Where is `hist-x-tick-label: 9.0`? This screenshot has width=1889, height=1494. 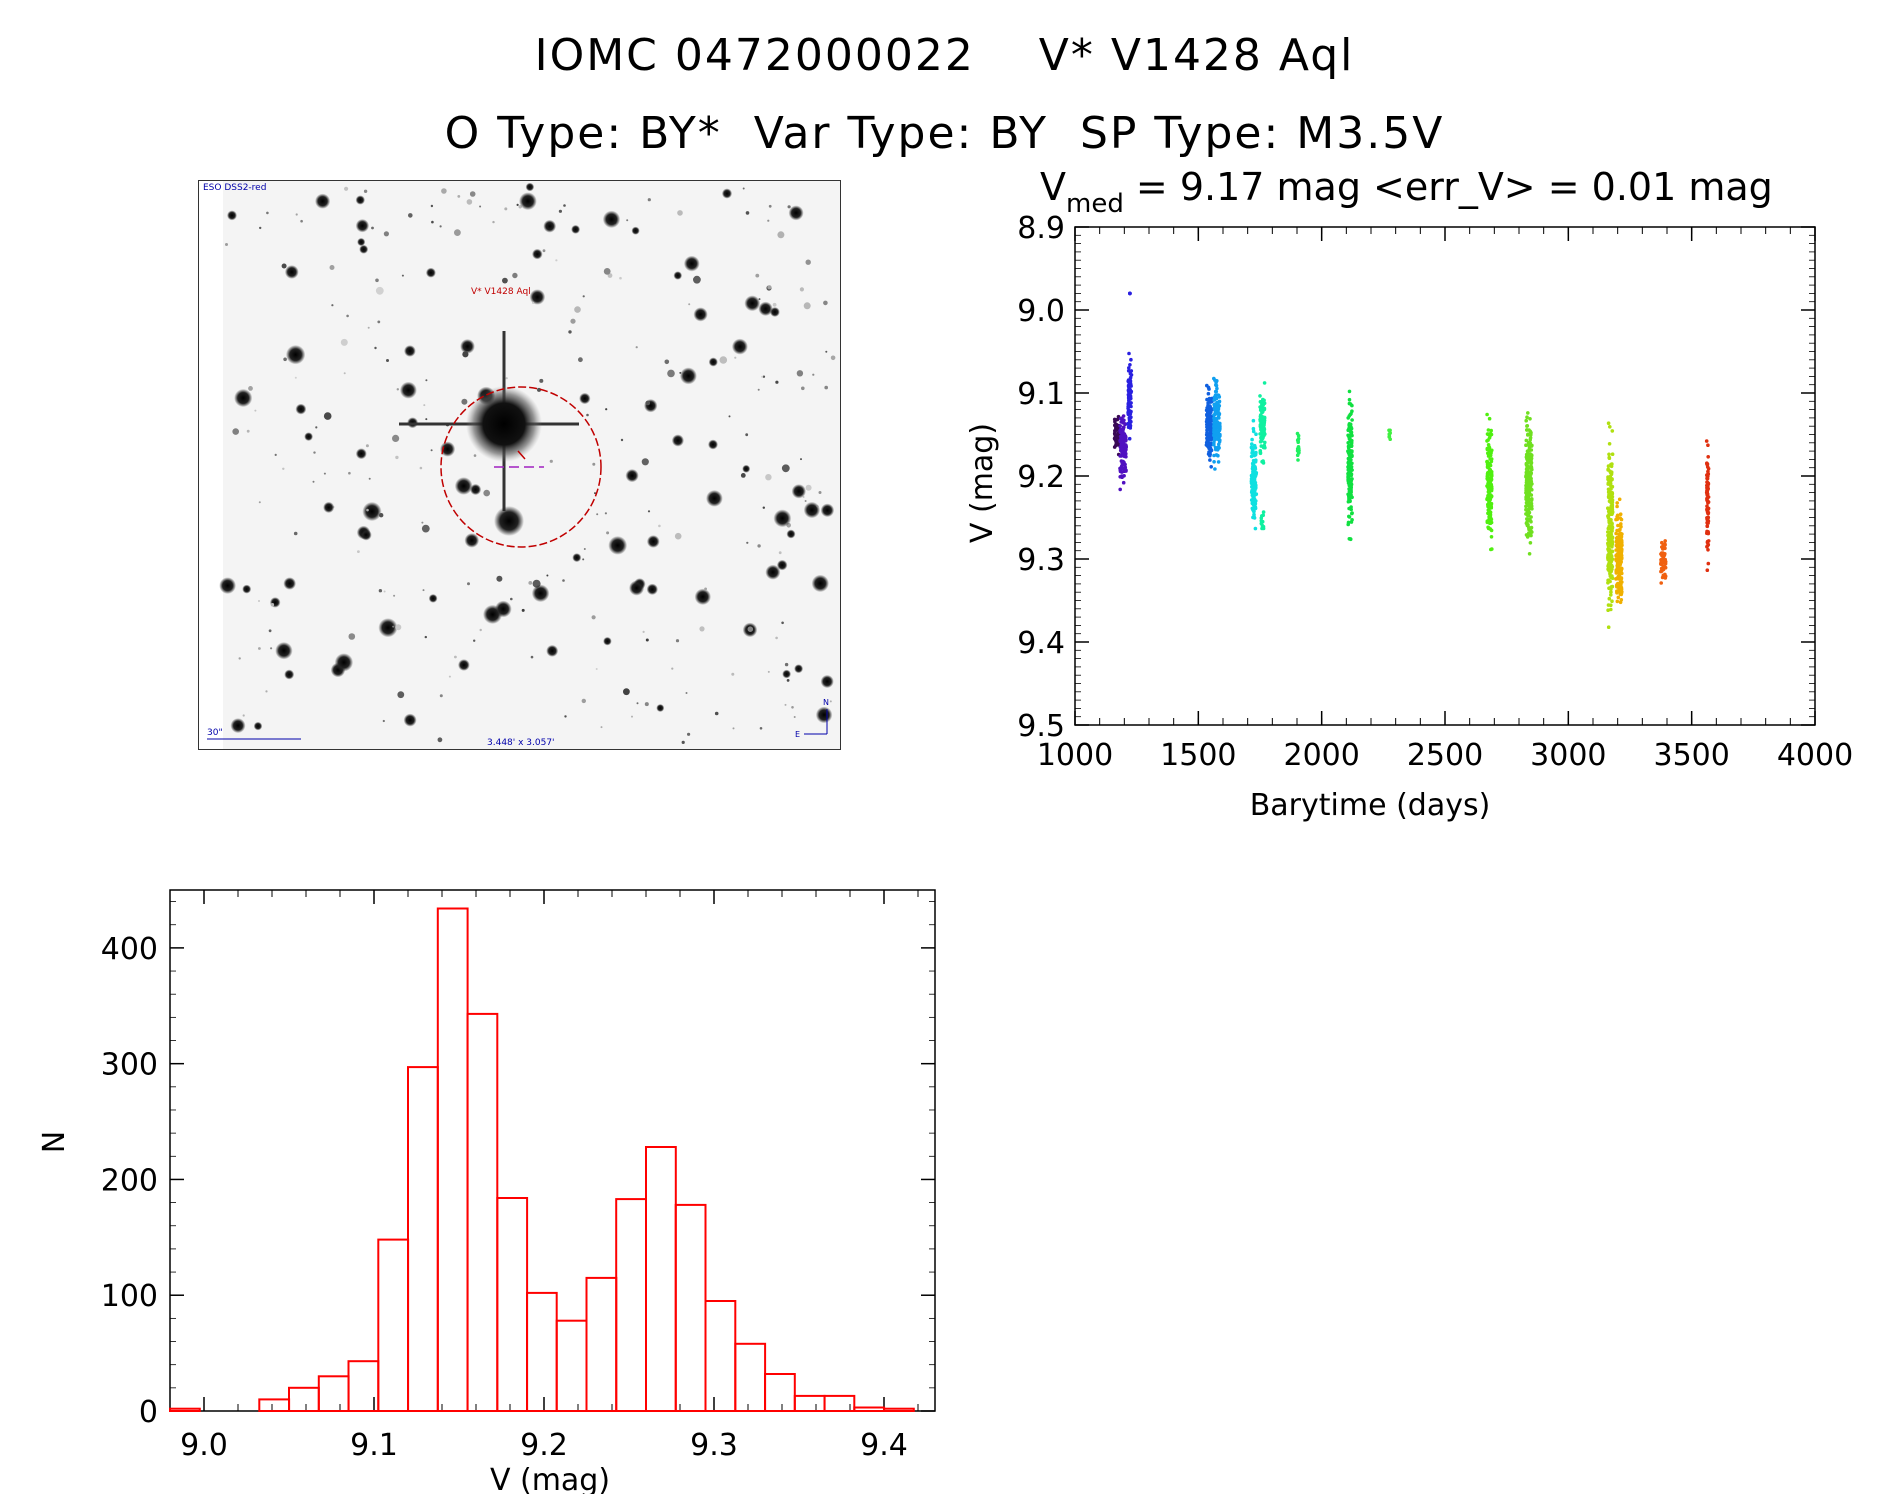 hist-x-tick-label: 9.0 is located at coordinates (204, 1445).